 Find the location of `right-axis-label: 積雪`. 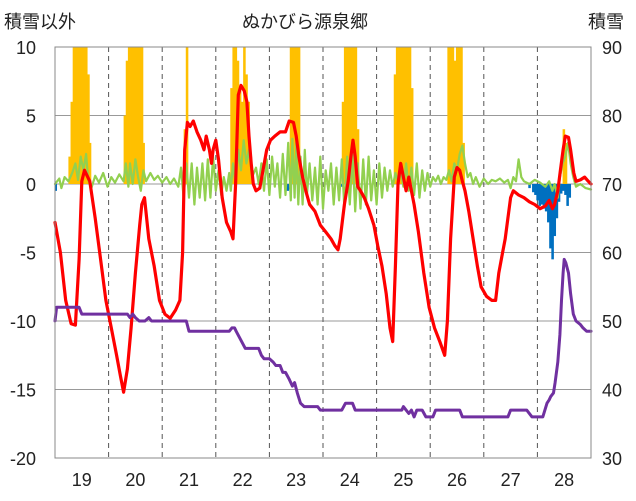

right-axis-label: 積雪 is located at coordinates (606, 22).